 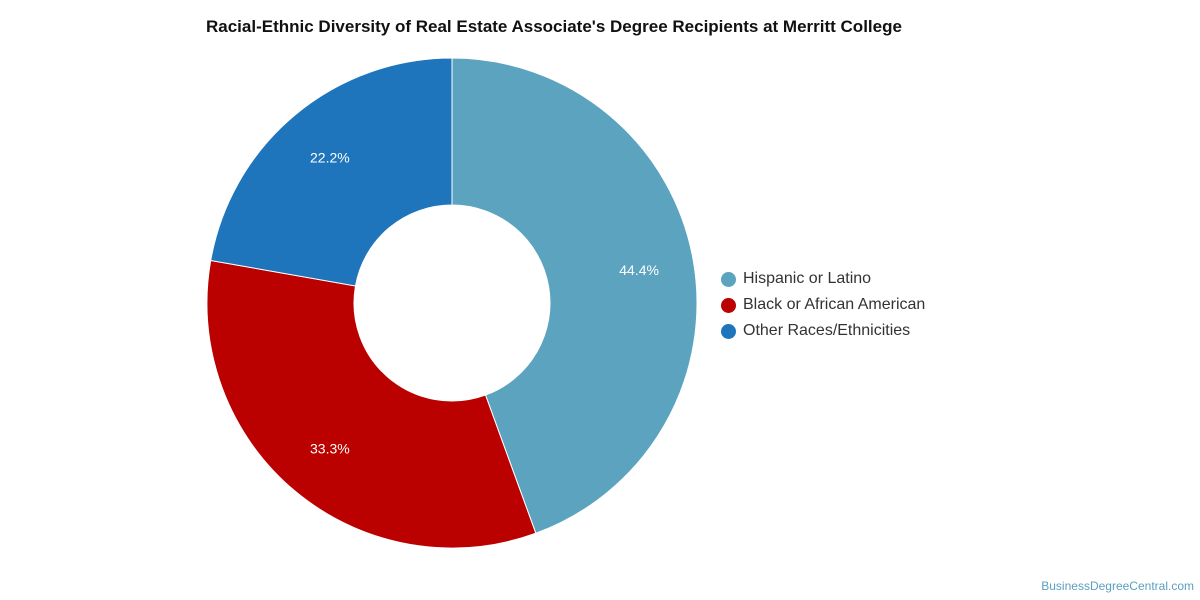 I want to click on legend-item-black-or-african-american: Black or African American, so click(x=823, y=305).